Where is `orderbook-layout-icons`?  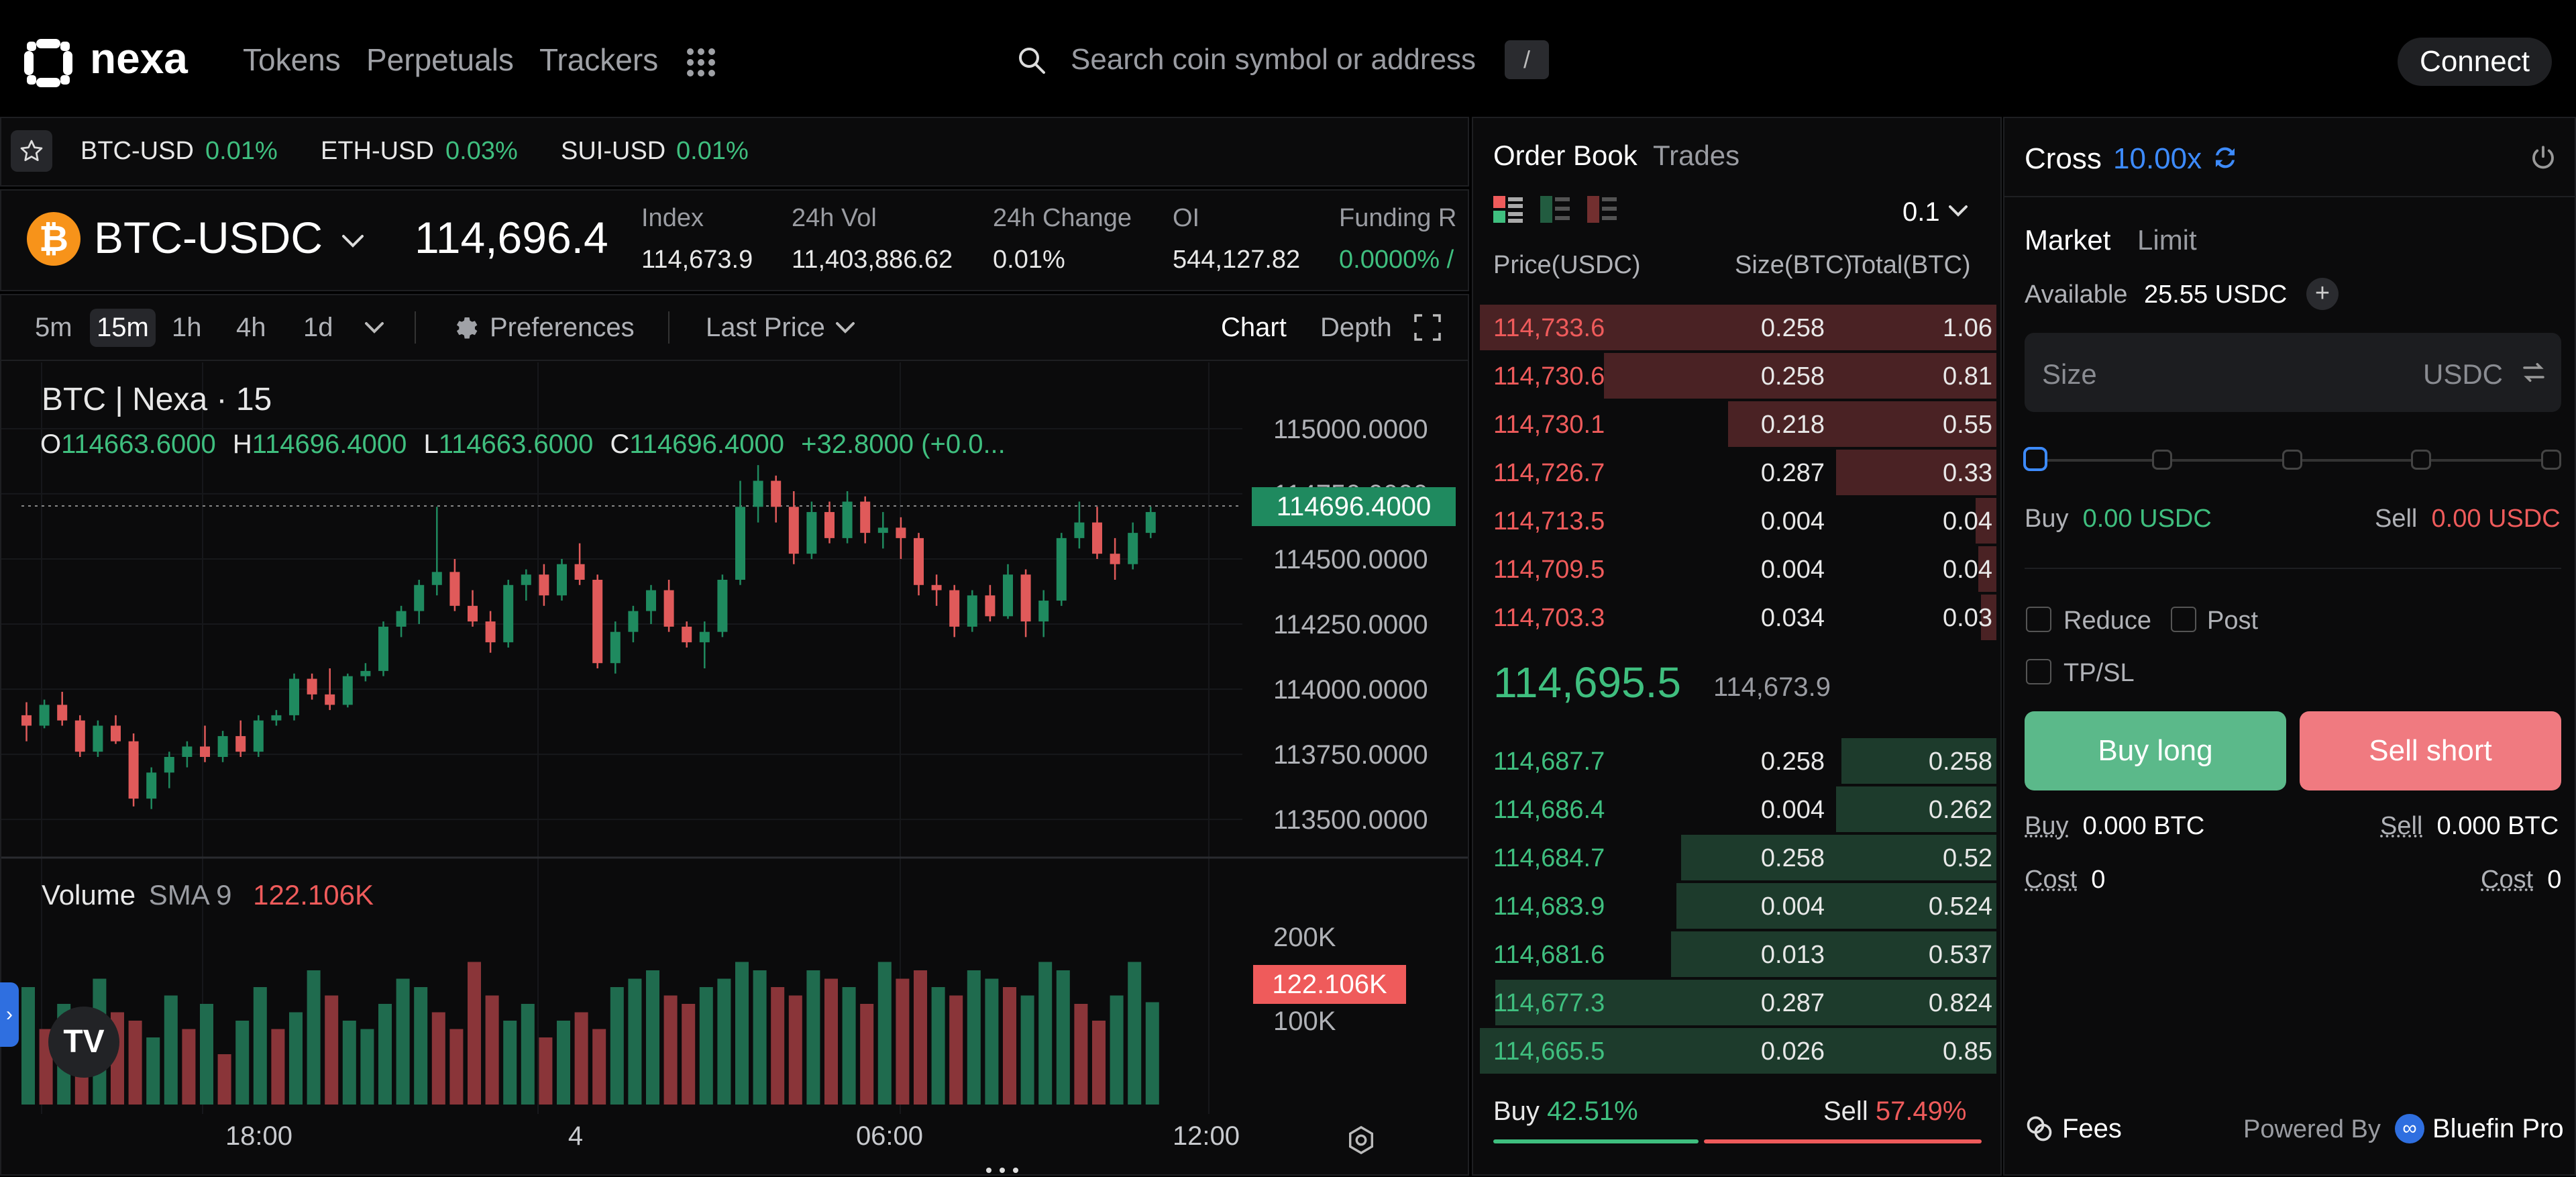 orderbook-layout-icons is located at coordinates (1560, 210).